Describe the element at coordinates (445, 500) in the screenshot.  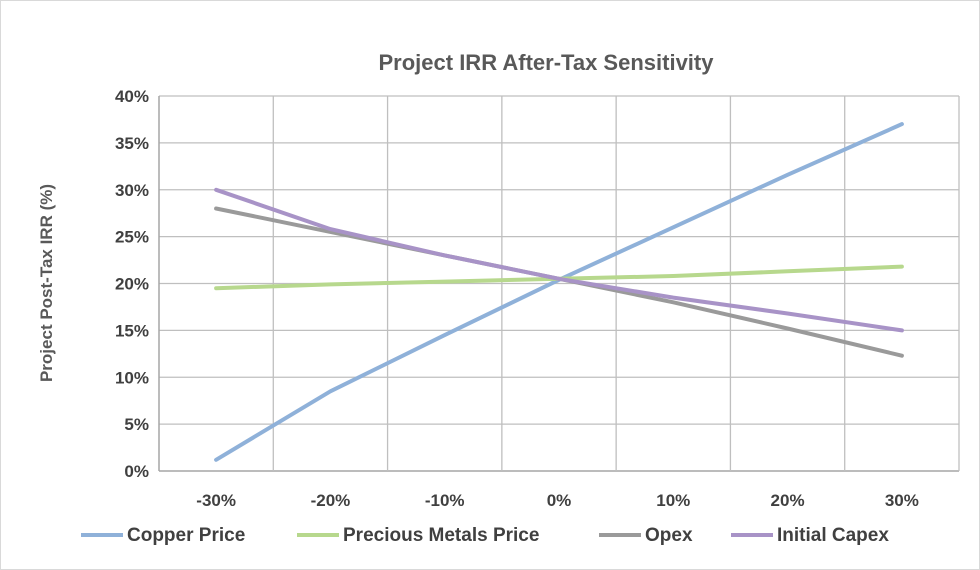
I see `x-tick-label: -10%` at that location.